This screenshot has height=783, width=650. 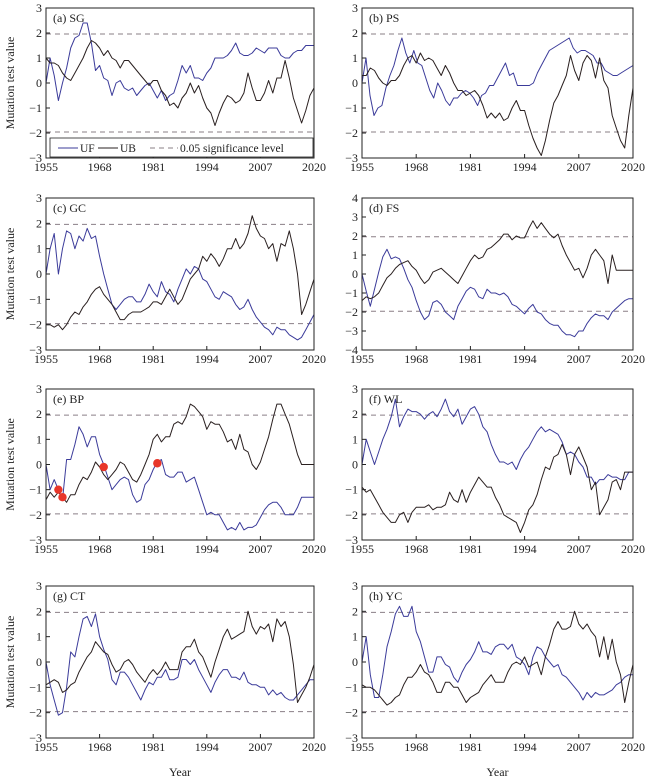 I want to click on y-tick-label: −4, so click(x=351, y=350).